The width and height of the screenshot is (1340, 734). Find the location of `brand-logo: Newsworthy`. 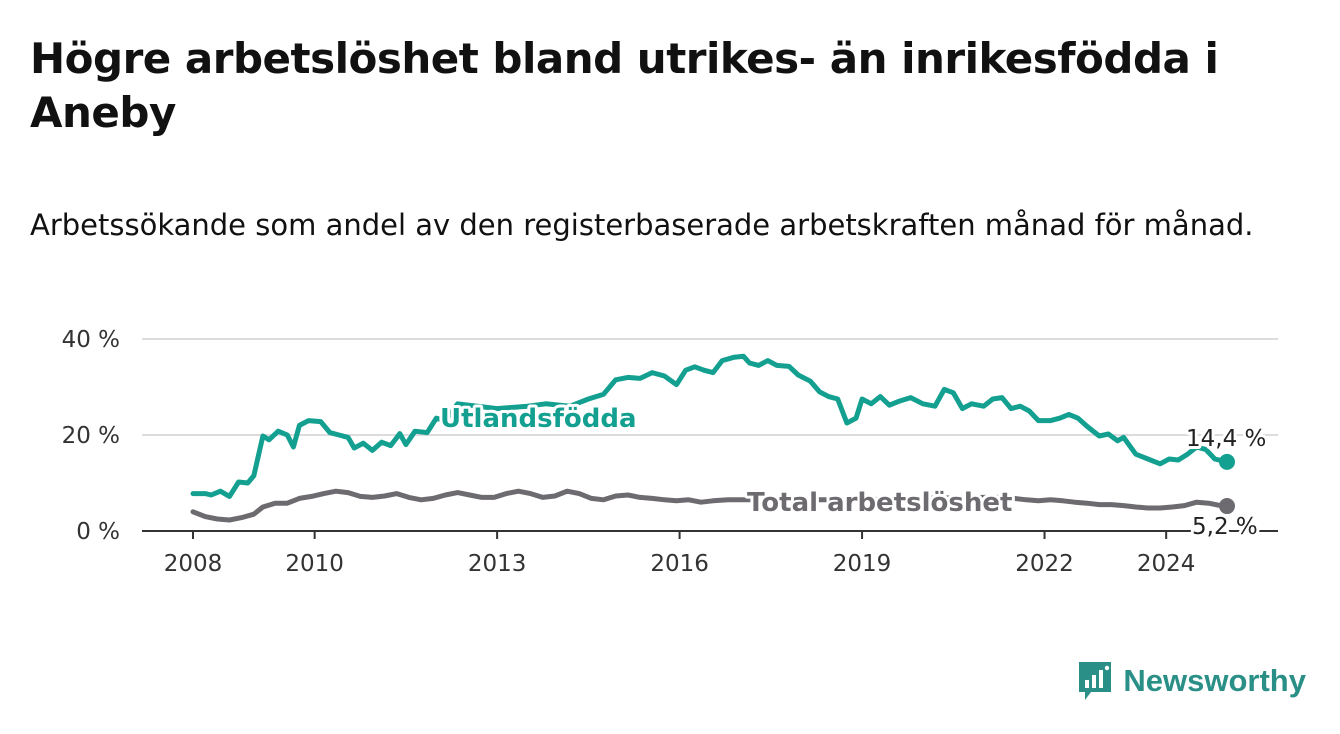

brand-logo: Newsworthy is located at coordinates (1191, 681).